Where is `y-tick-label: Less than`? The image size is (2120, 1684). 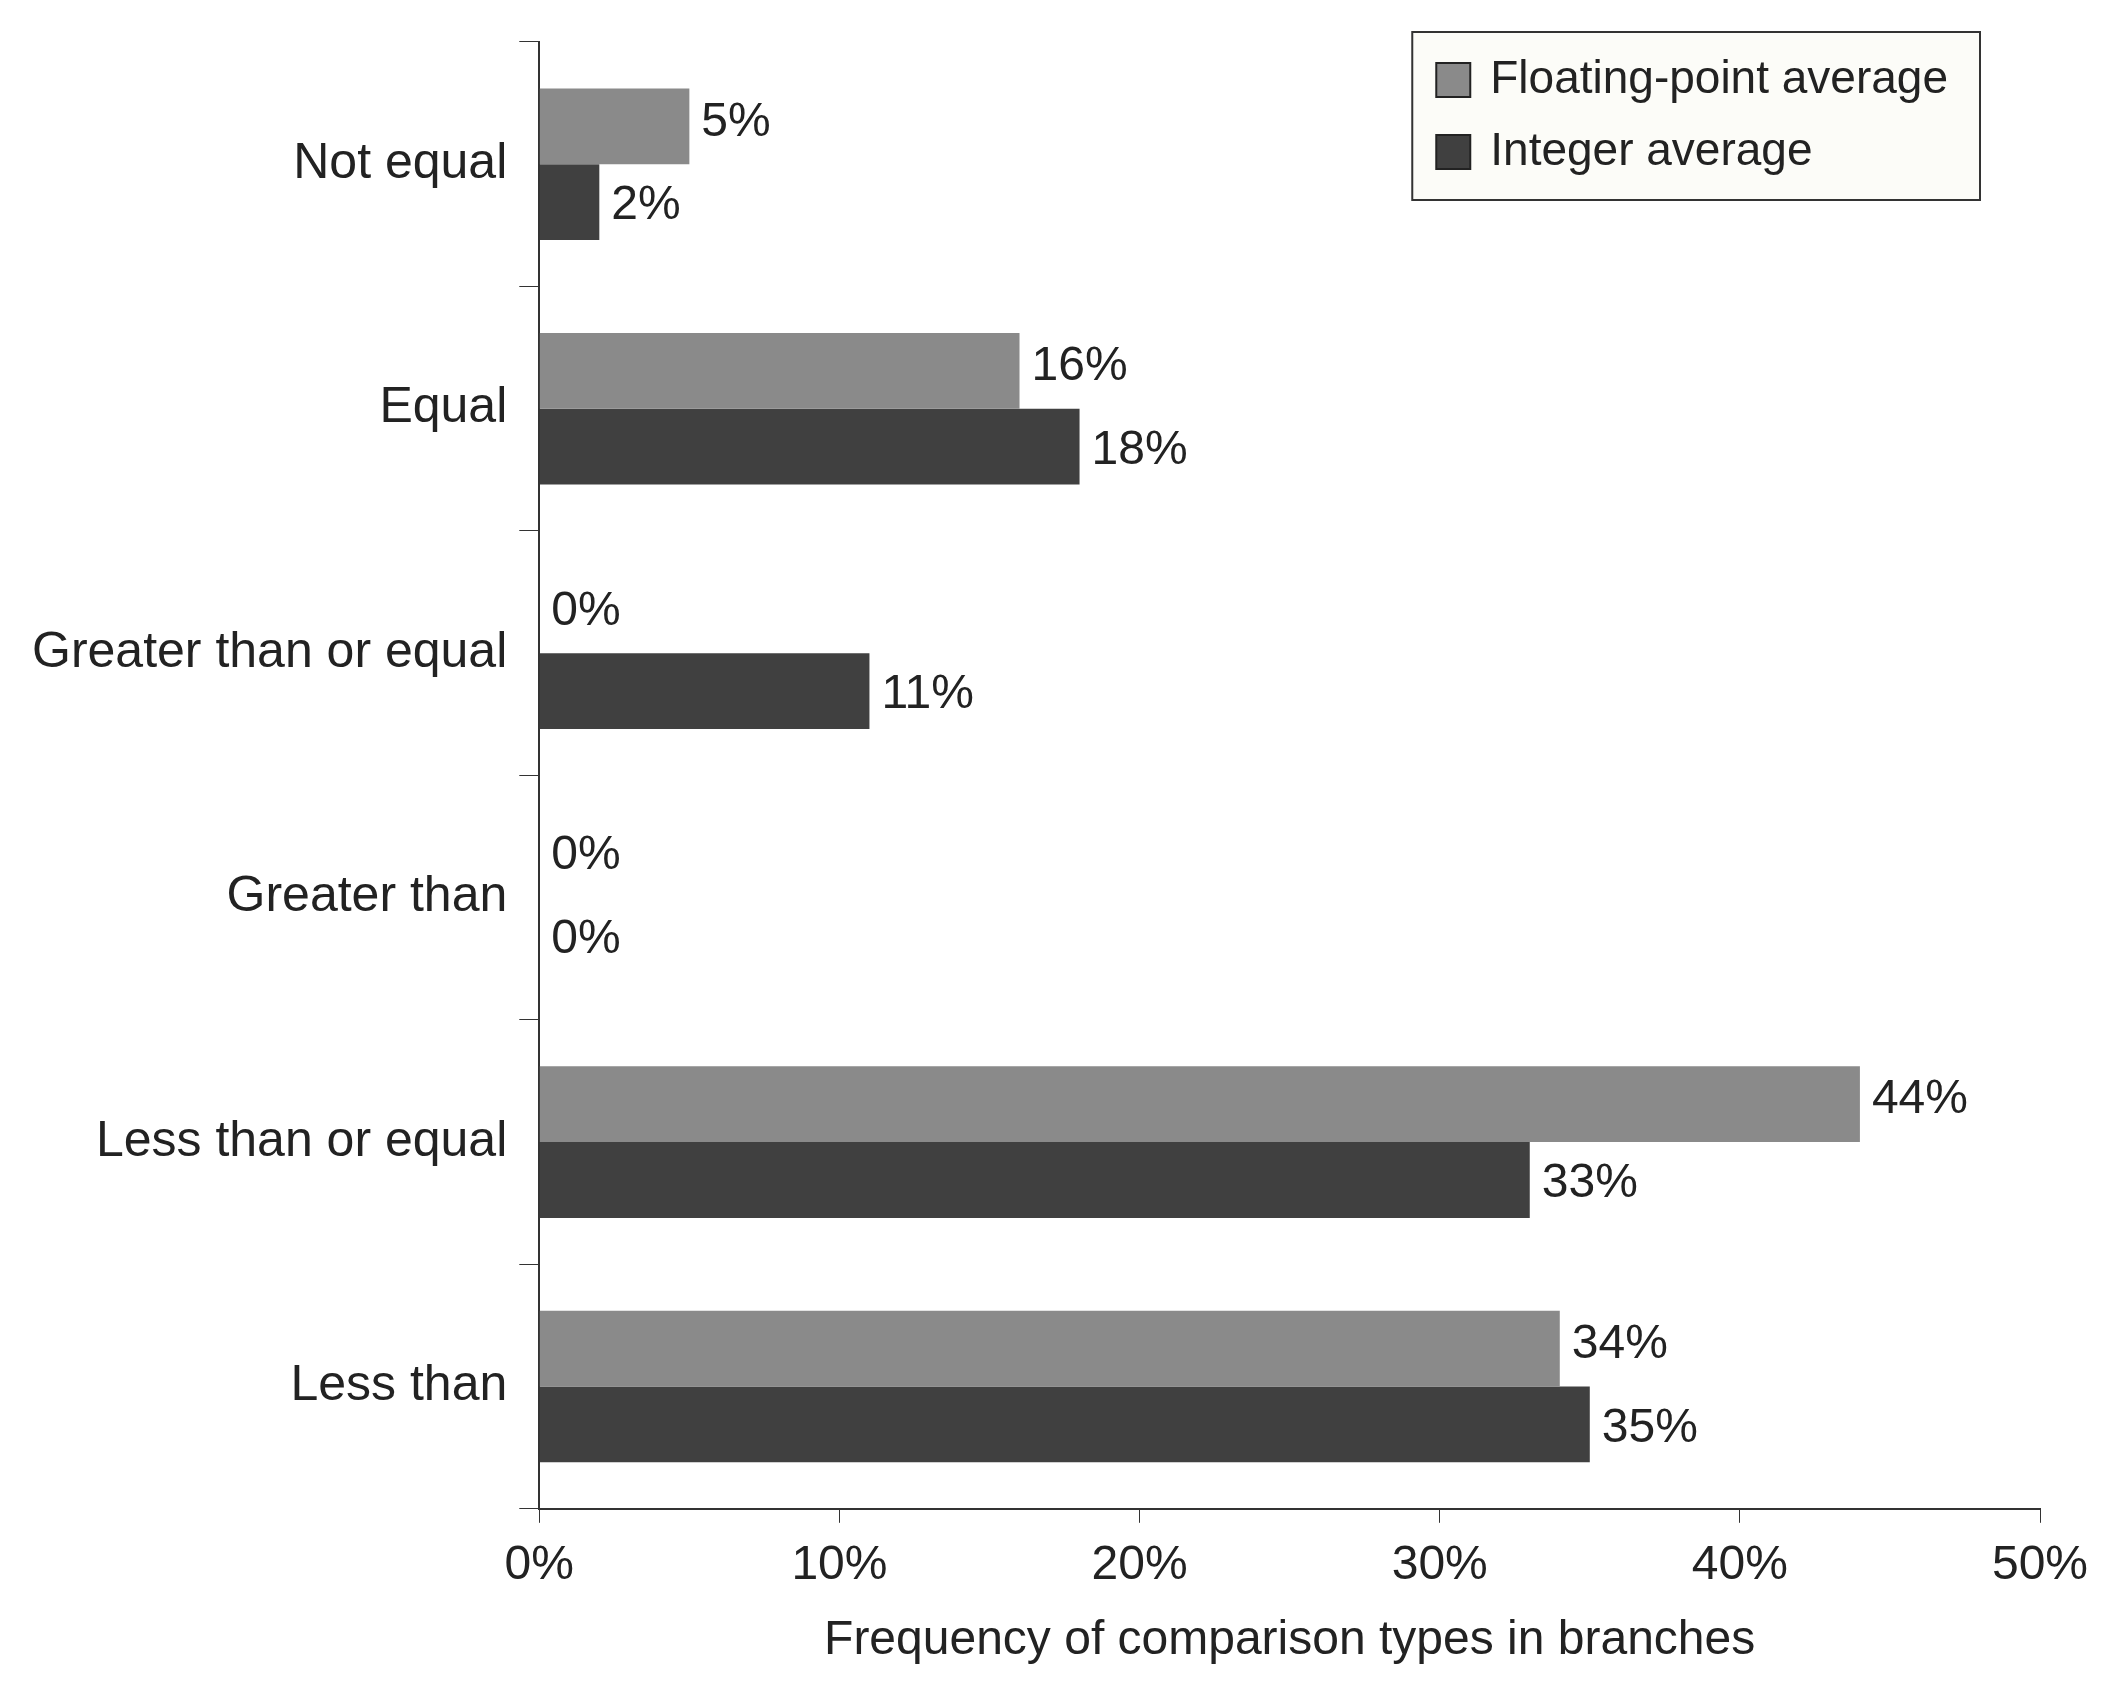 y-tick-label: Less than is located at coordinates (399, 1383).